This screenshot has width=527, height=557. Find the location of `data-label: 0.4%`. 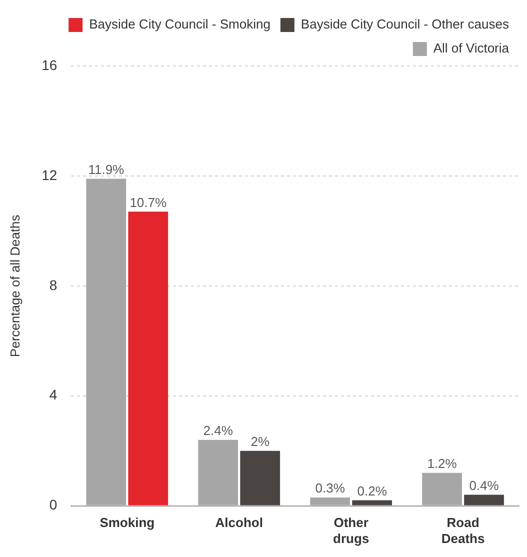

data-label: 0.4% is located at coordinates (484, 485).